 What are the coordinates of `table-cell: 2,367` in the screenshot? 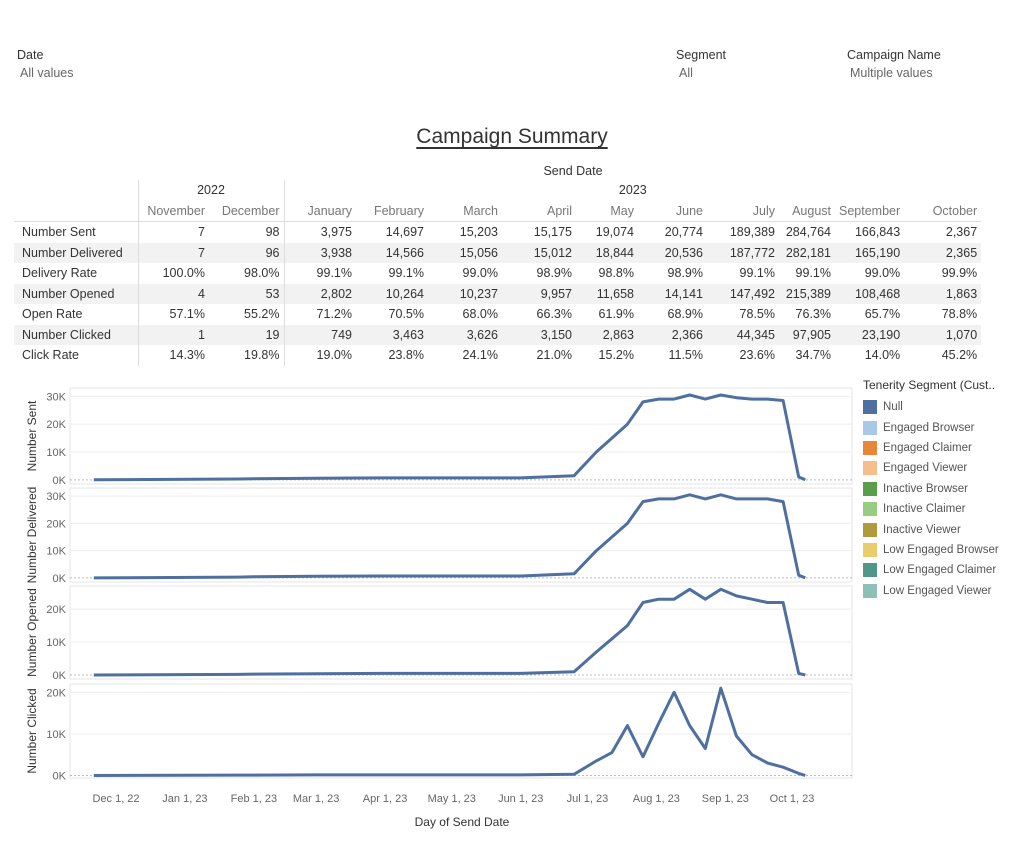 It's located at (943, 232).